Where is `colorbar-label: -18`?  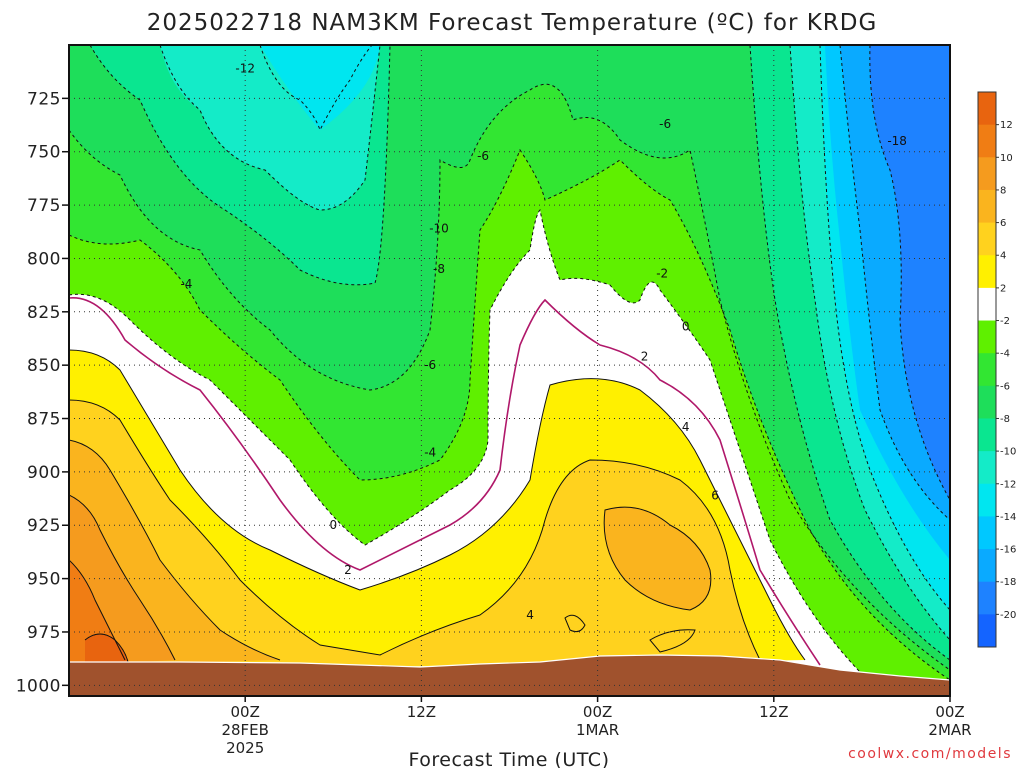
colorbar-label: -18 is located at coordinates (1008, 582).